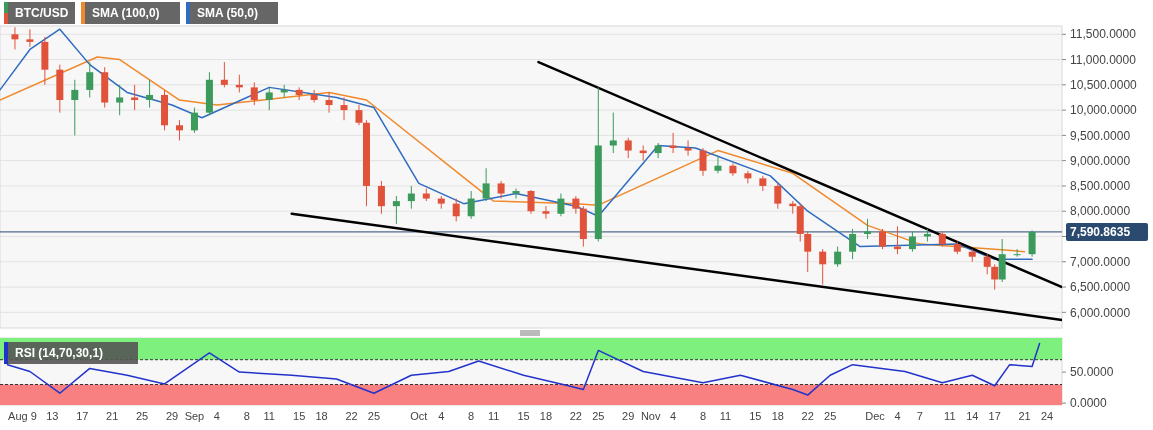 This screenshot has width=1153, height=430. Describe the element at coordinates (919, 416) in the screenshot. I see `x-tick-label: 7` at that location.